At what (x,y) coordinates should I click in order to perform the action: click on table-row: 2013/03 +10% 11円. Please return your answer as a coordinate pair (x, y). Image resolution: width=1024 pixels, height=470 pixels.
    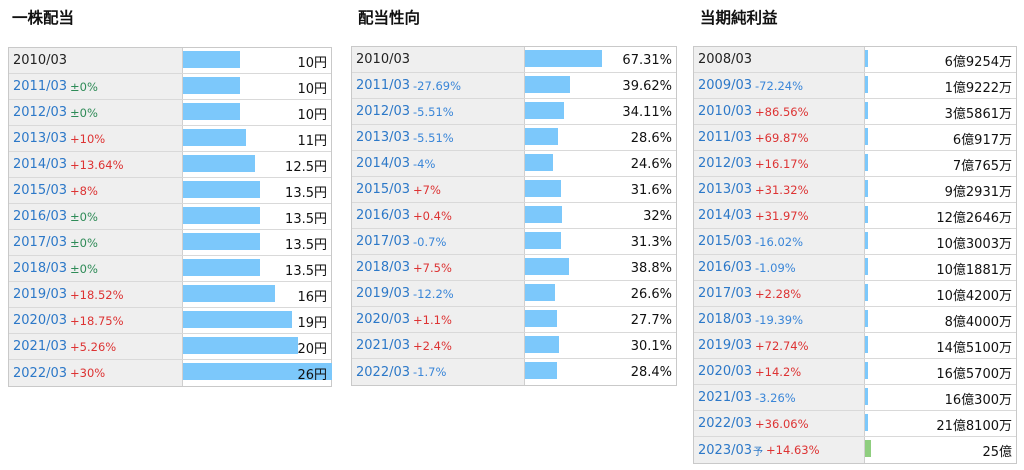
    Looking at the image, I should click on (170, 139).